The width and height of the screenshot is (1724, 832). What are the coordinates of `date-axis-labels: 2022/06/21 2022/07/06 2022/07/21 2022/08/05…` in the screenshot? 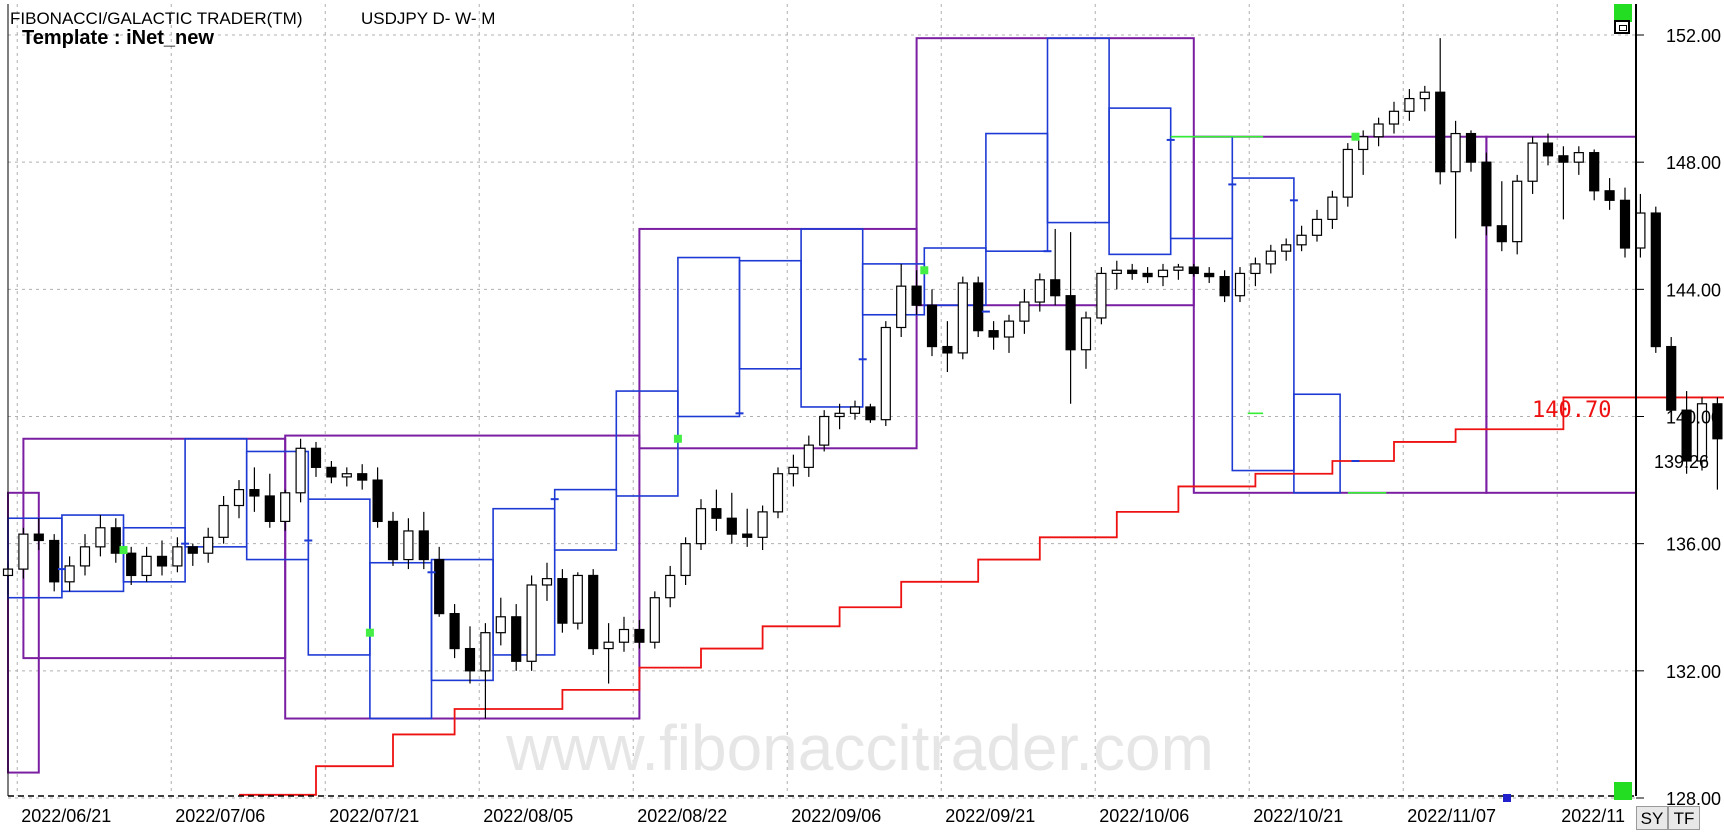 It's located at (823, 816).